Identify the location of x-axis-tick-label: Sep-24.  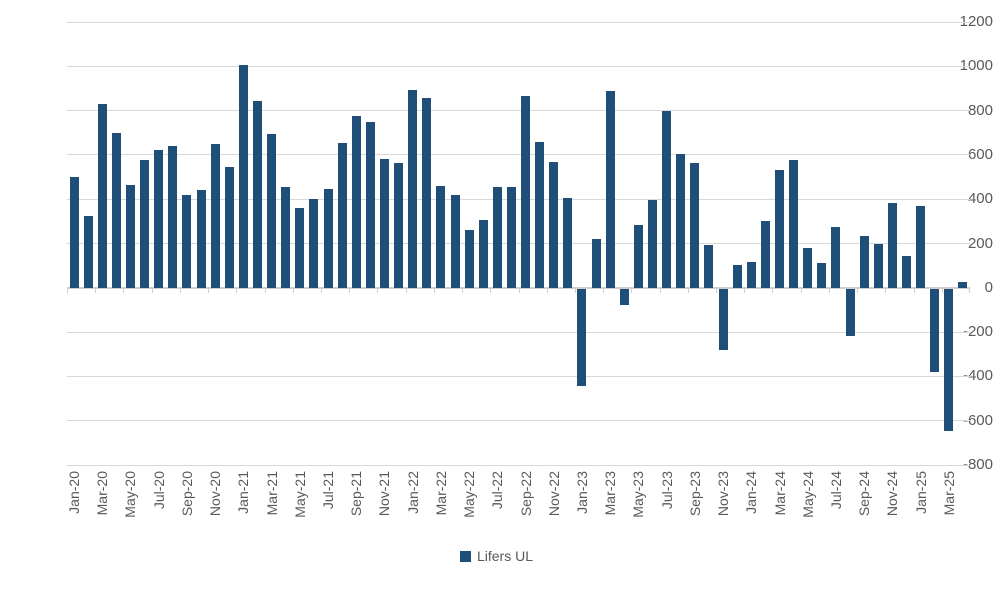
(864, 494).